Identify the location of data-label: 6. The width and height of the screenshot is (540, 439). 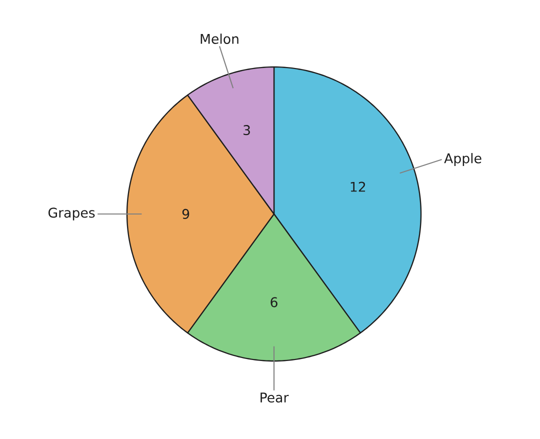
(274, 302).